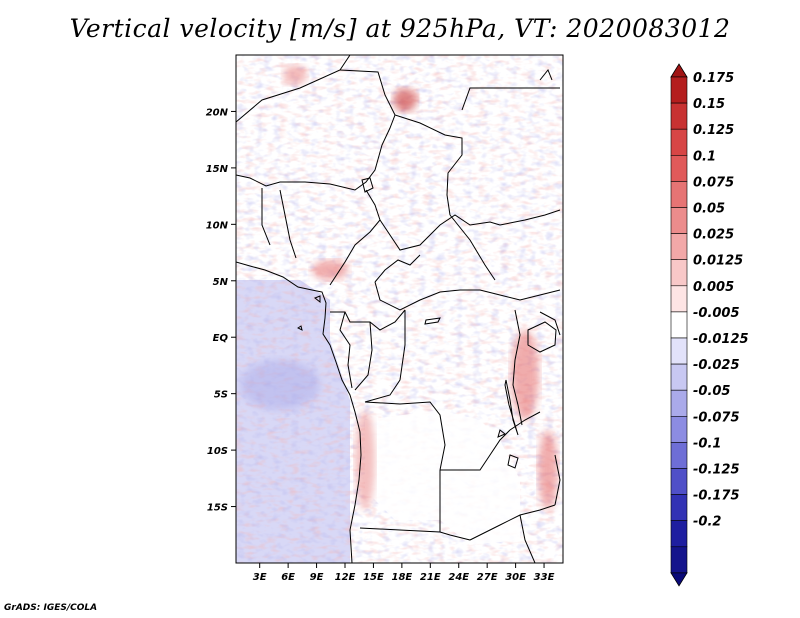 The width and height of the screenshot is (800, 618). What do you see at coordinates (430, 577) in the screenshot?
I see `lon-label: 21E` at bounding box center [430, 577].